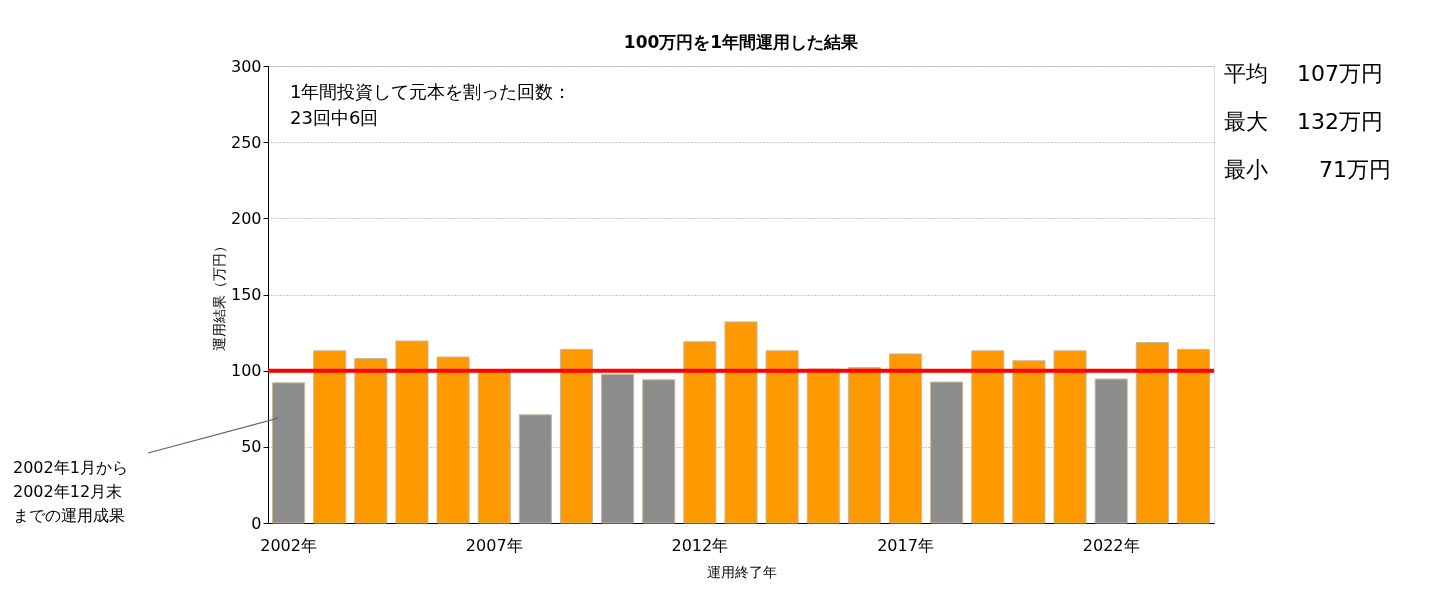 The image size is (1449, 611). I want to click on y-tick-label: 250, so click(246, 142).